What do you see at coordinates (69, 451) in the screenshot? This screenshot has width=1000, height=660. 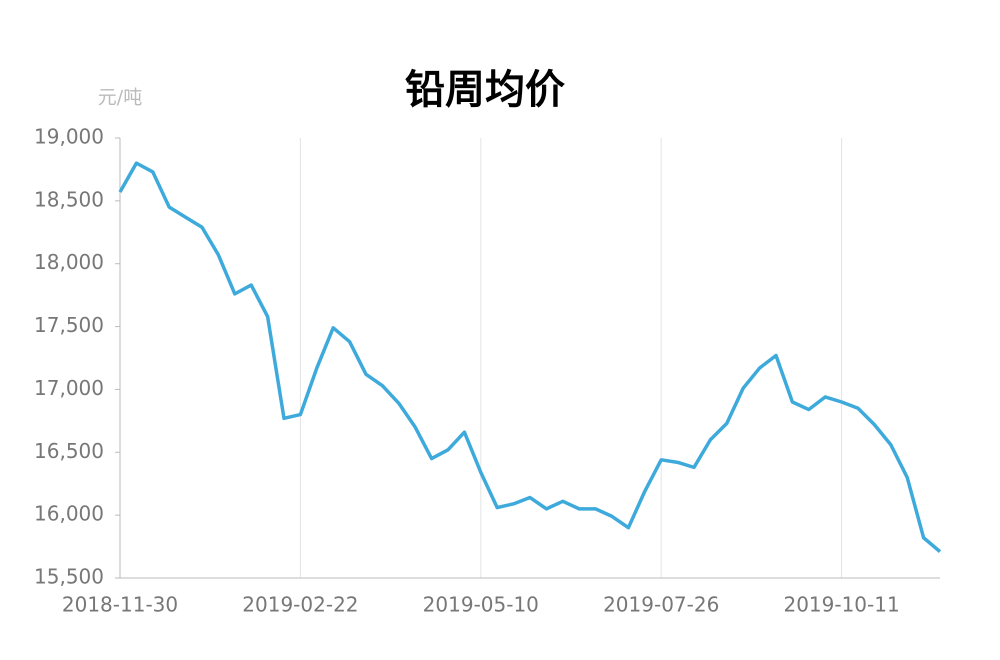 I see `y-tick-label: 16,500` at bounding box center [69, 451].